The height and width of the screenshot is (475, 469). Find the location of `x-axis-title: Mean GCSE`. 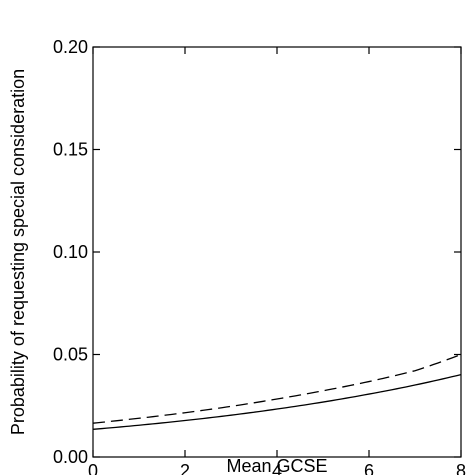

x-axis-title: Mean GCSE is located at coordinates (276, 465).